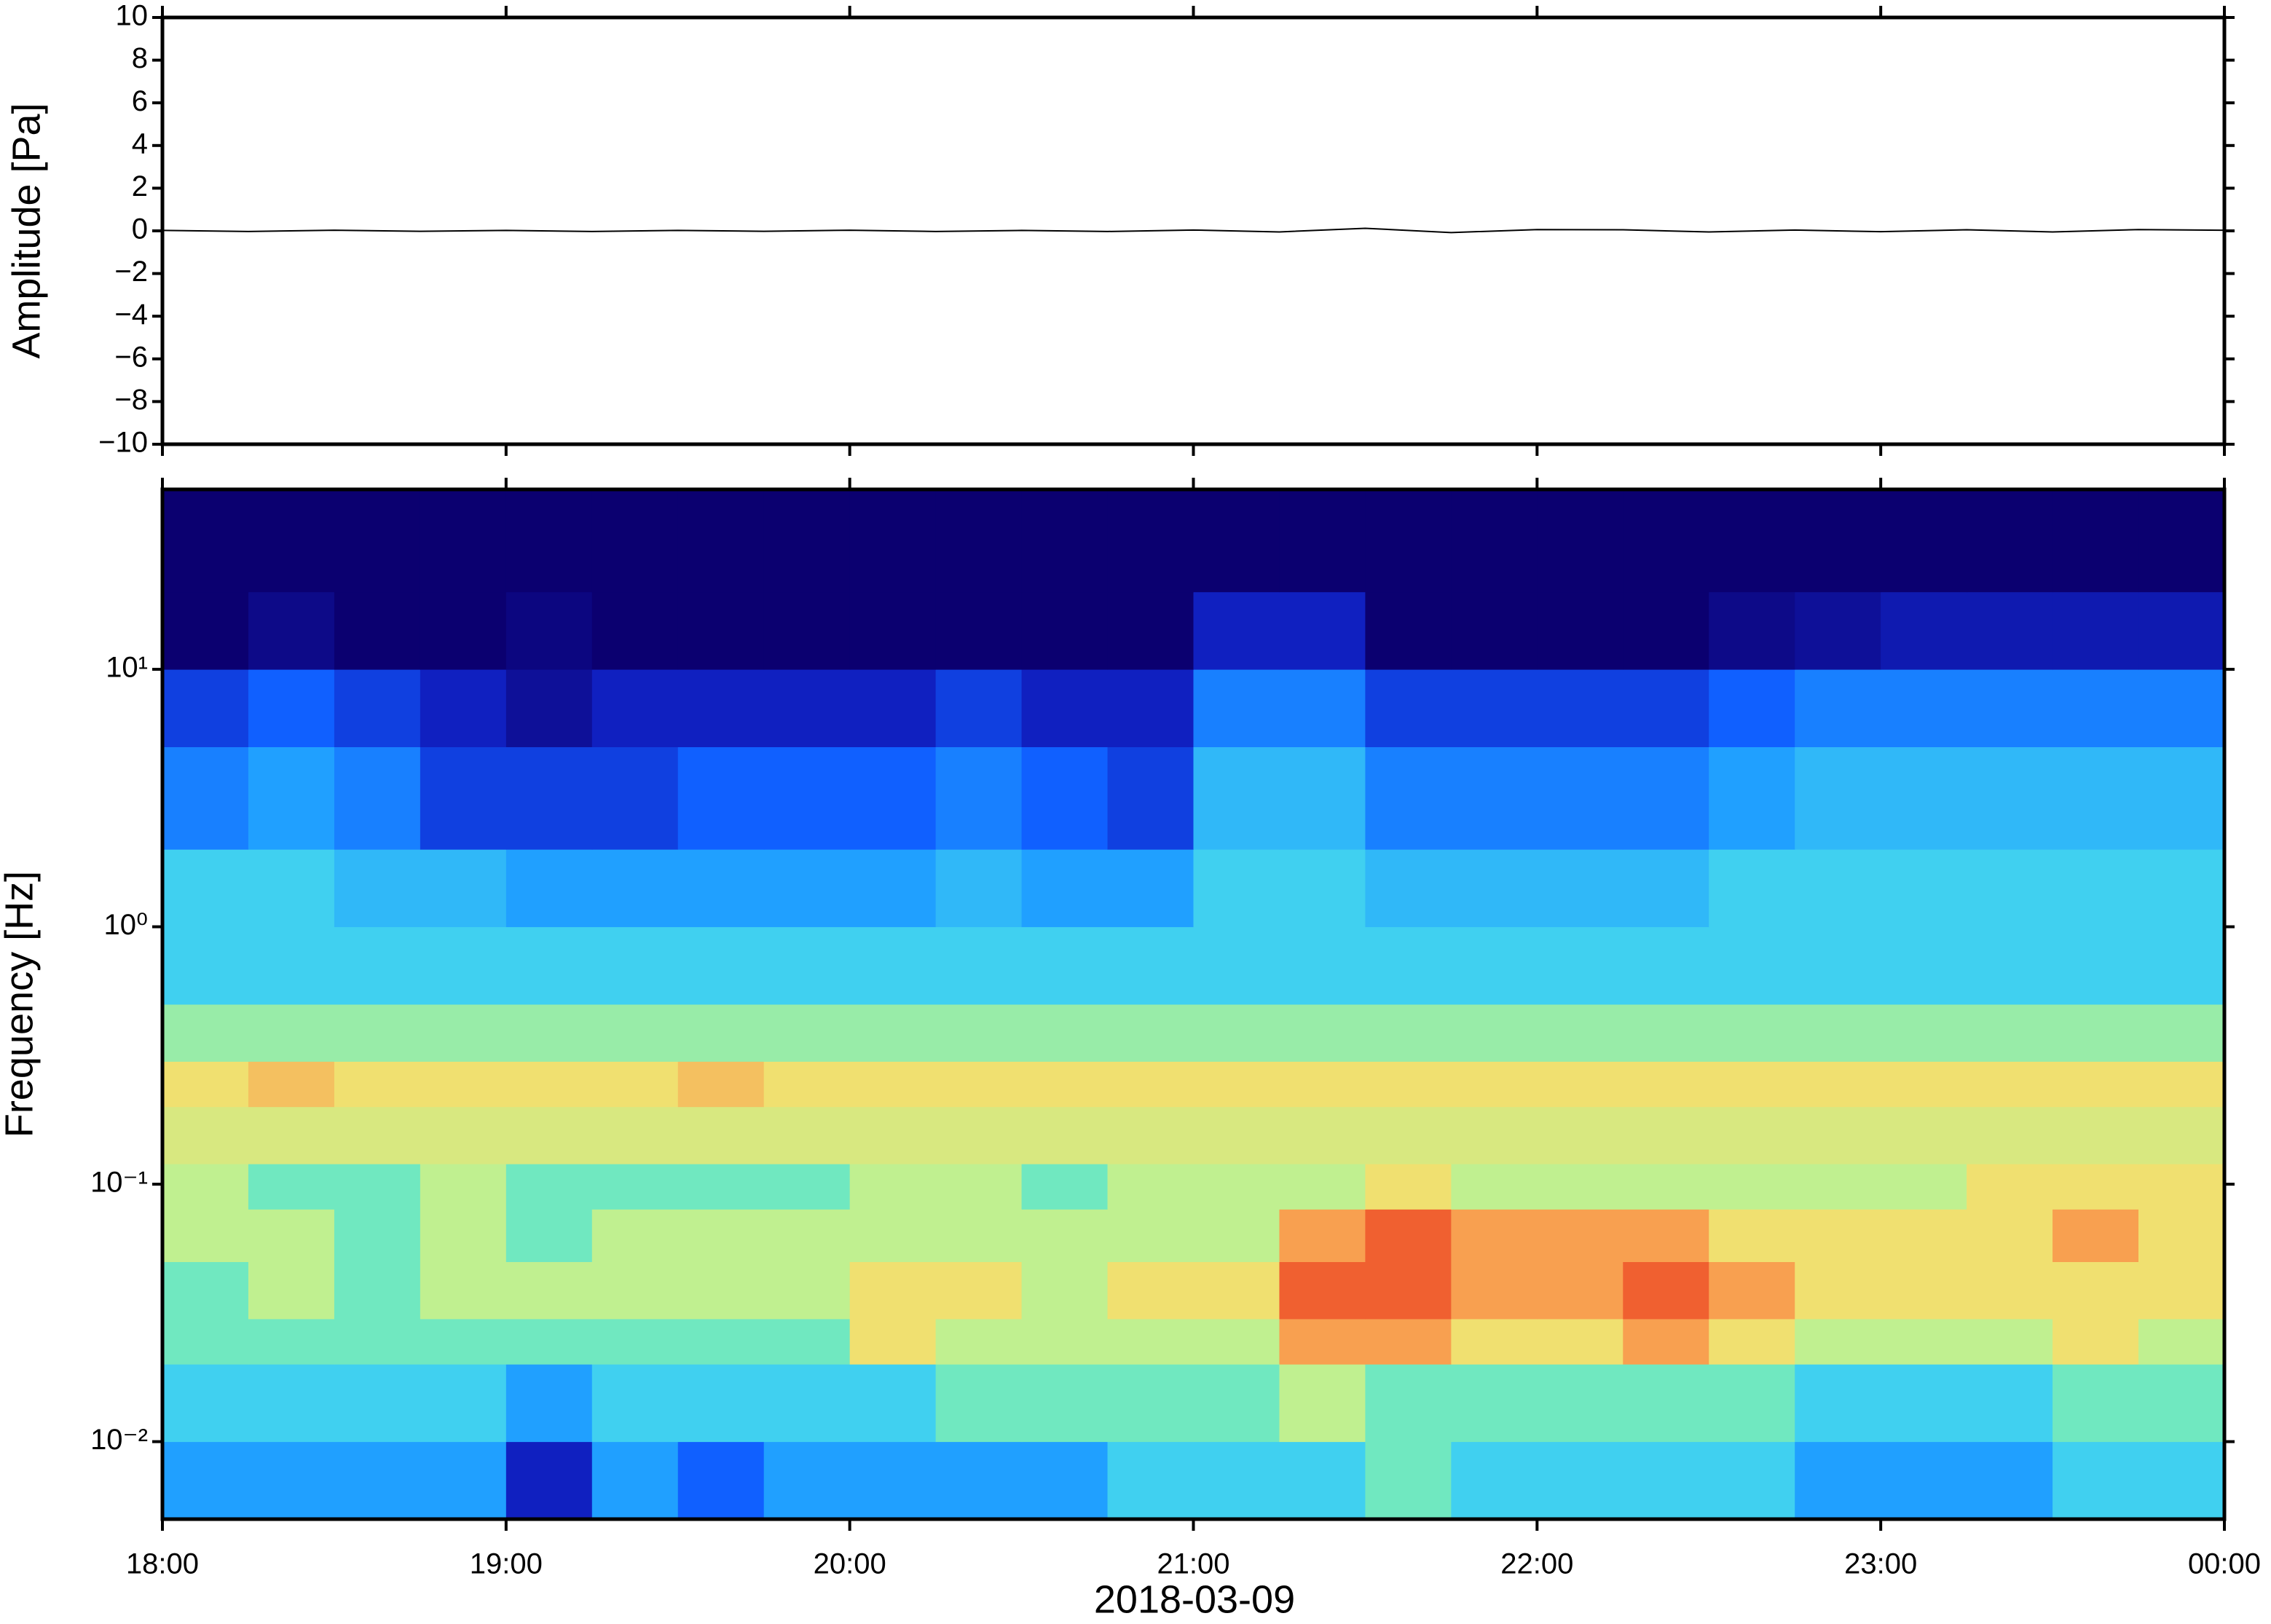 Image resolution: width=2271 pixels, height=1624 pixels. Describe the element at coordinates (1193, 1564) in the screenshot. I see `x-tick-label: 21:00` at that location.